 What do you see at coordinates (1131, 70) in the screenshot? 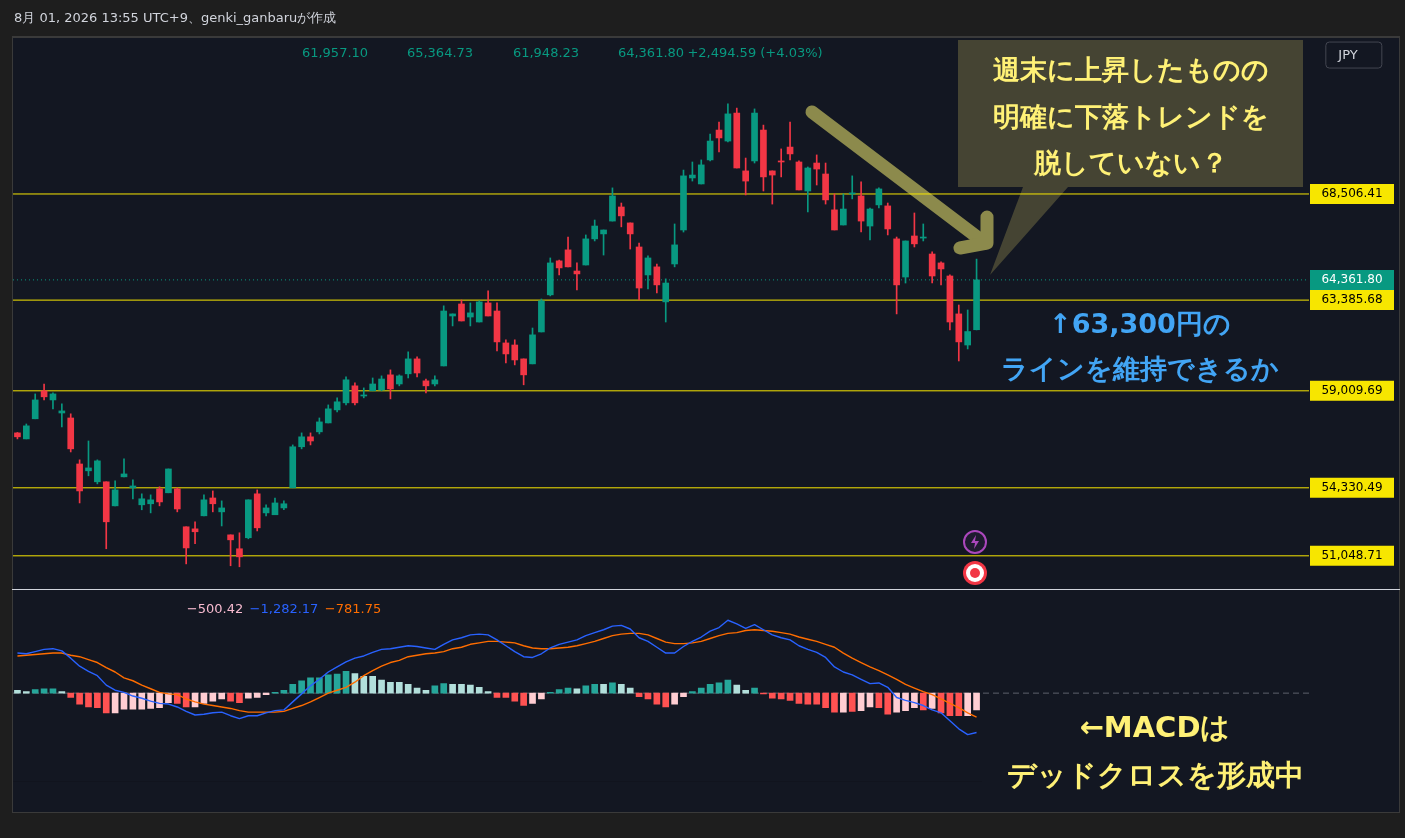
I see `text: 週末に上昇したものの` at bounding box center [1131, 70].